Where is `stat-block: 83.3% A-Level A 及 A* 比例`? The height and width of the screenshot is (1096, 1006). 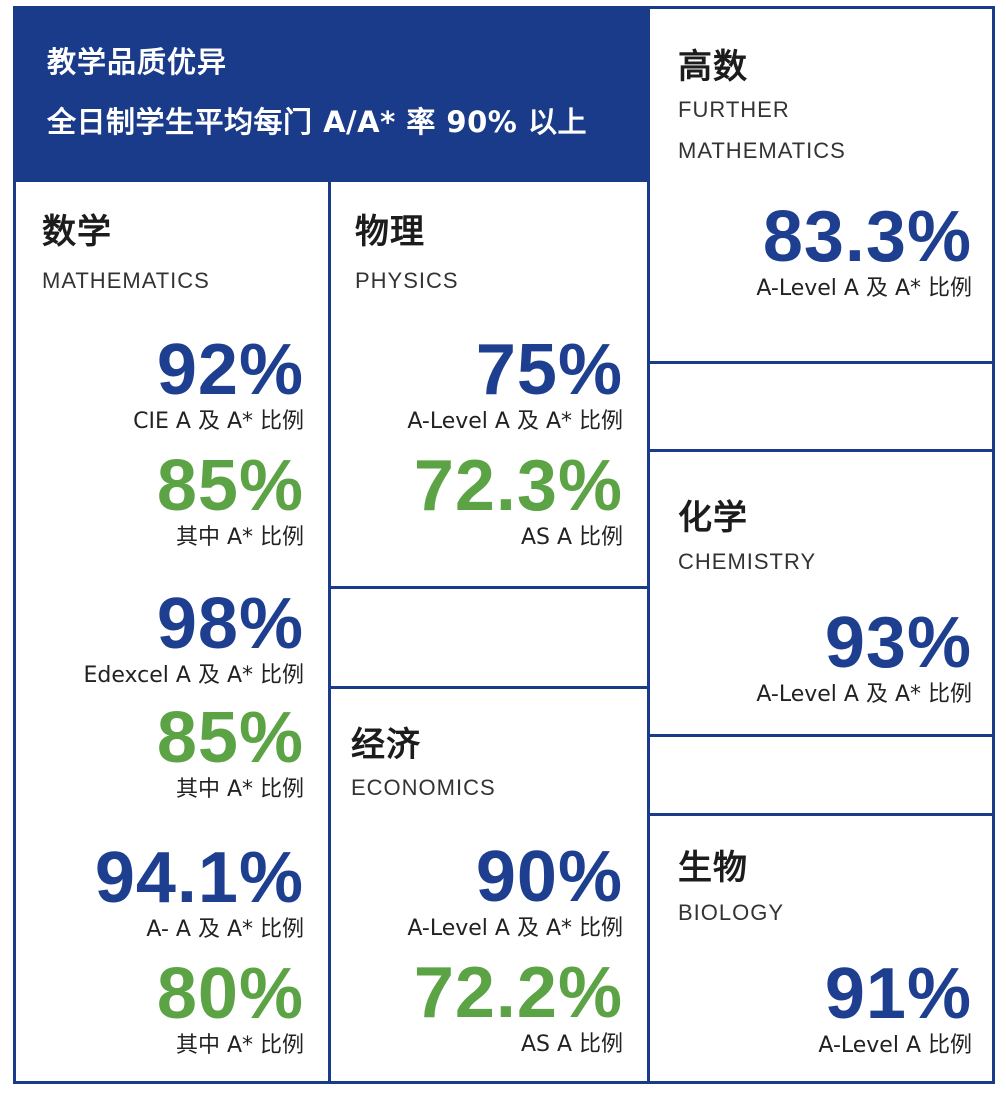
stat-block: 83.3% A-Level A 及 A* 比例 is located at coordinates (864, 252).